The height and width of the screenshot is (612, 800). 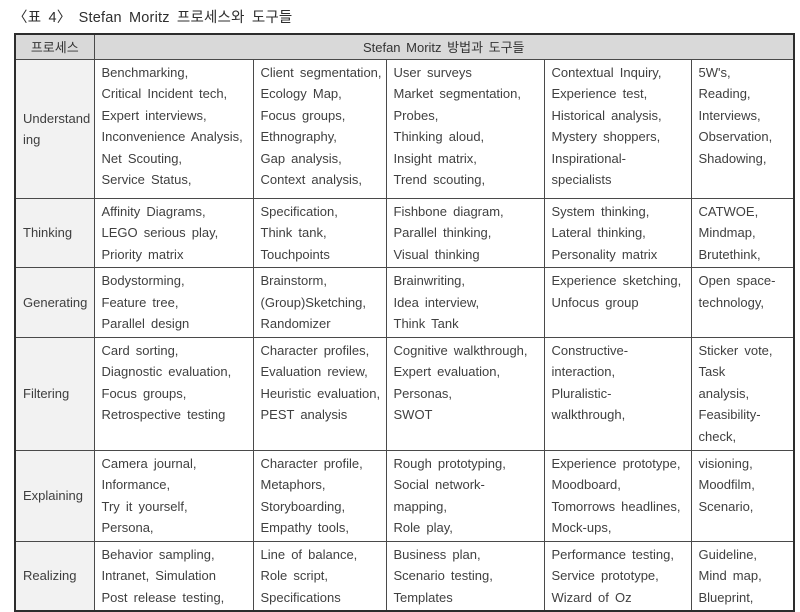 I want to click on tool-cell: Brainstorm, (Group)Sketching, Randomizer, so click(x=319, y=302).